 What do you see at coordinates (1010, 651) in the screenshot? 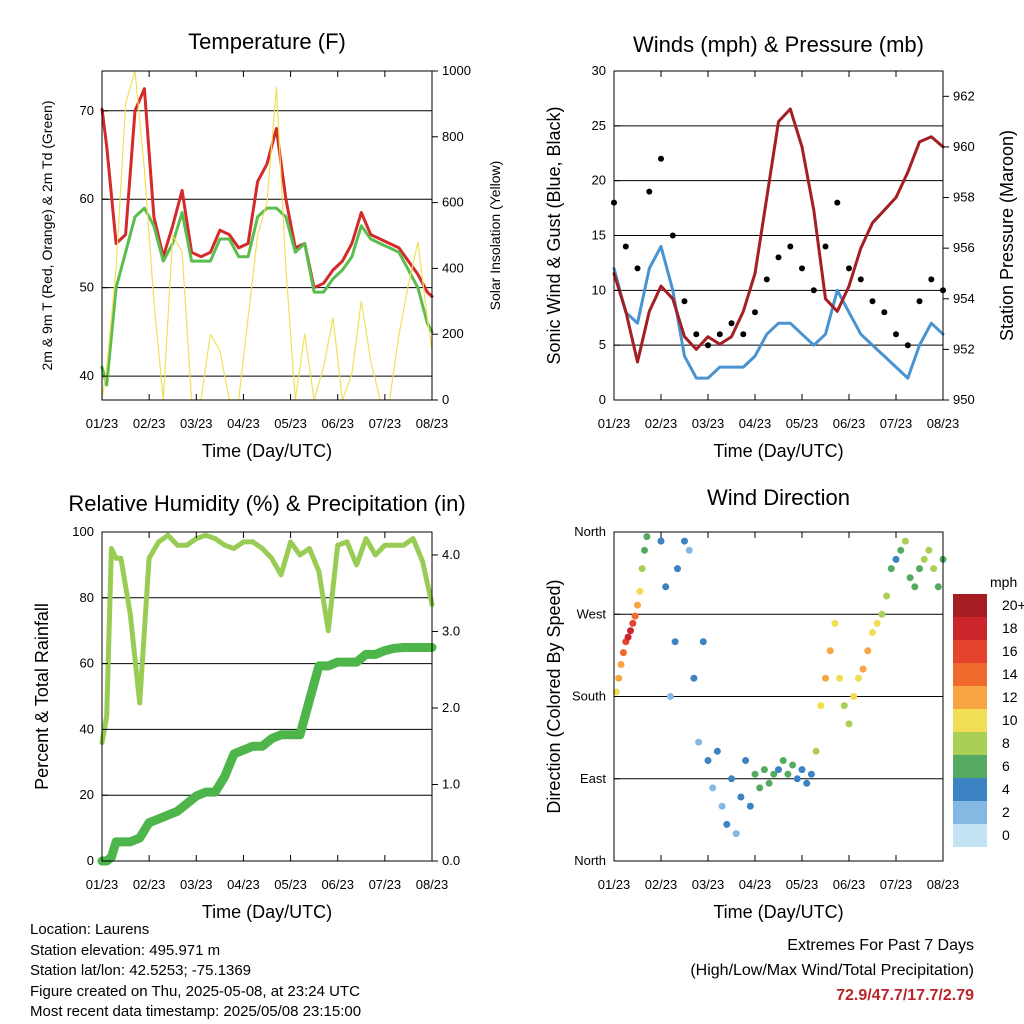
I see `colorbar-label: 16` at bounding box center [1010, 651].